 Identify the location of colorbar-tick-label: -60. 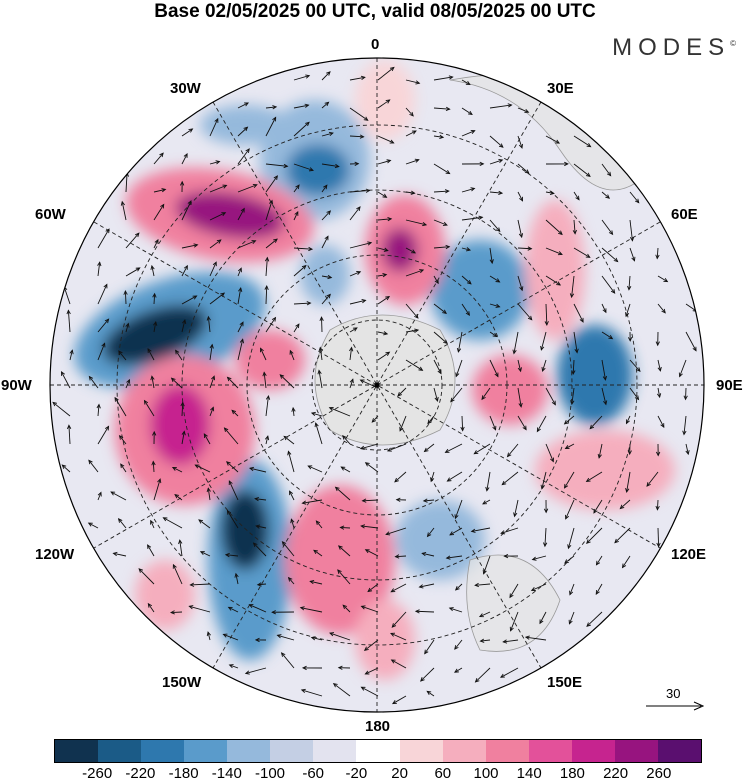
(313, 773).